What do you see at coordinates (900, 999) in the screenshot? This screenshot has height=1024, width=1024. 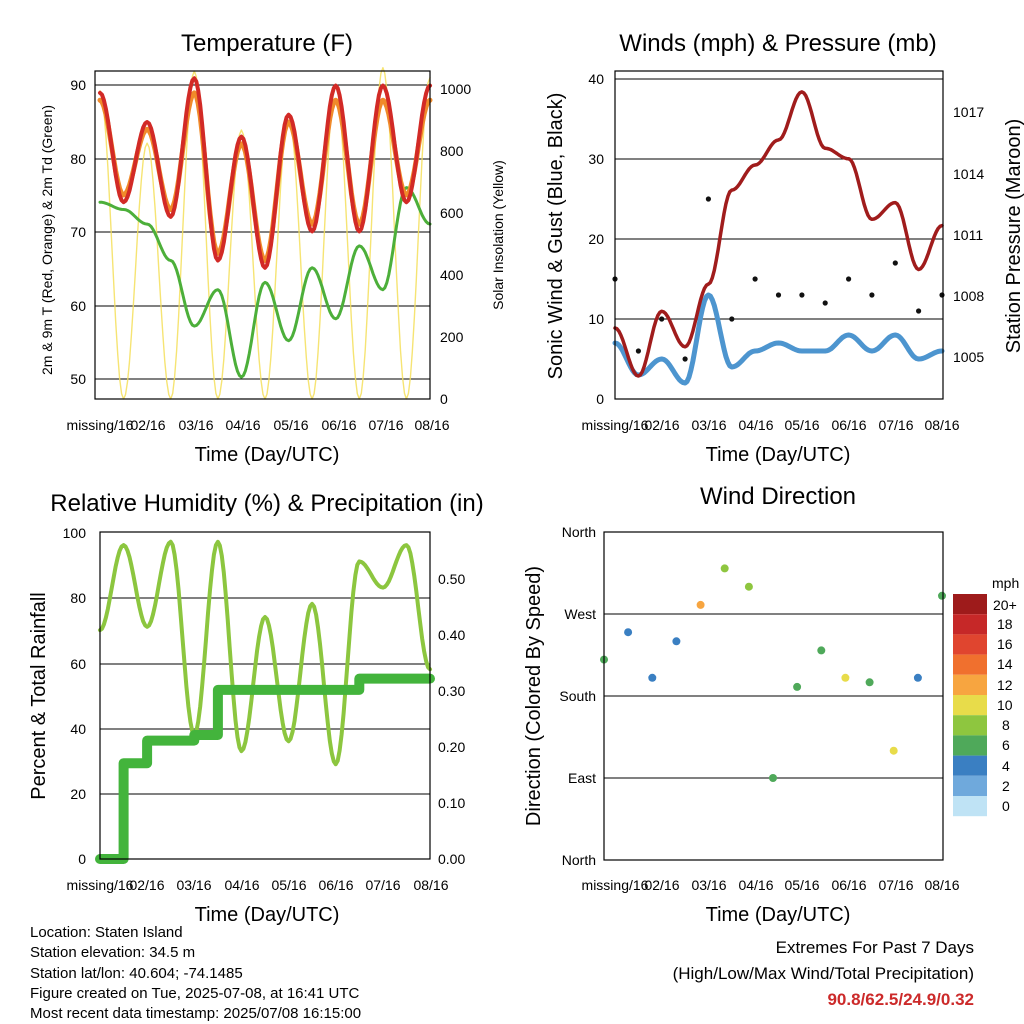 I see `extremes-values: 90.8/62.5/24.9/0.32` at bounding box center [900, 999].